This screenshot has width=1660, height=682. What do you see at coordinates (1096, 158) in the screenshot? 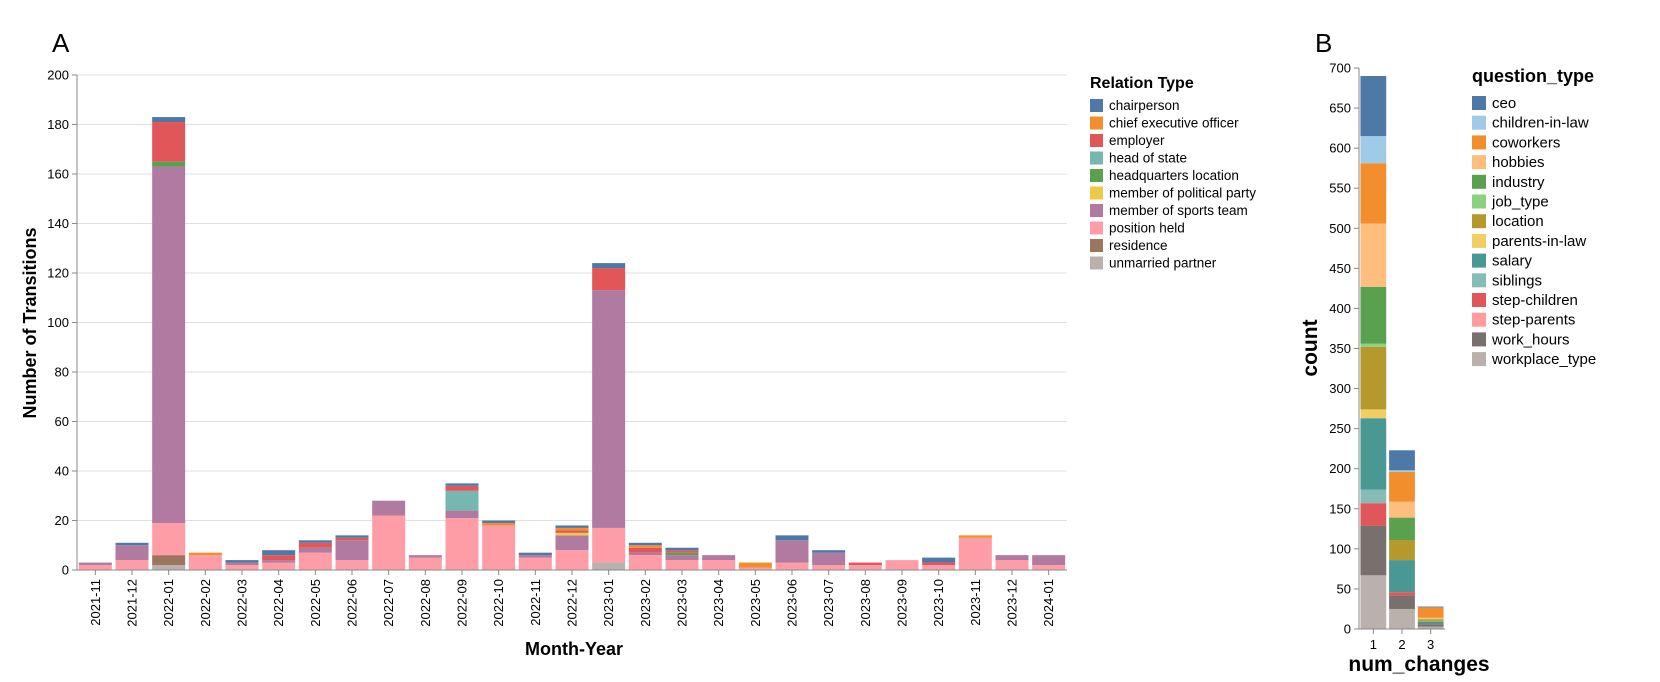
I see `chart-a-legend-swatch-head-of-state` at bounding box center [1096, 158].